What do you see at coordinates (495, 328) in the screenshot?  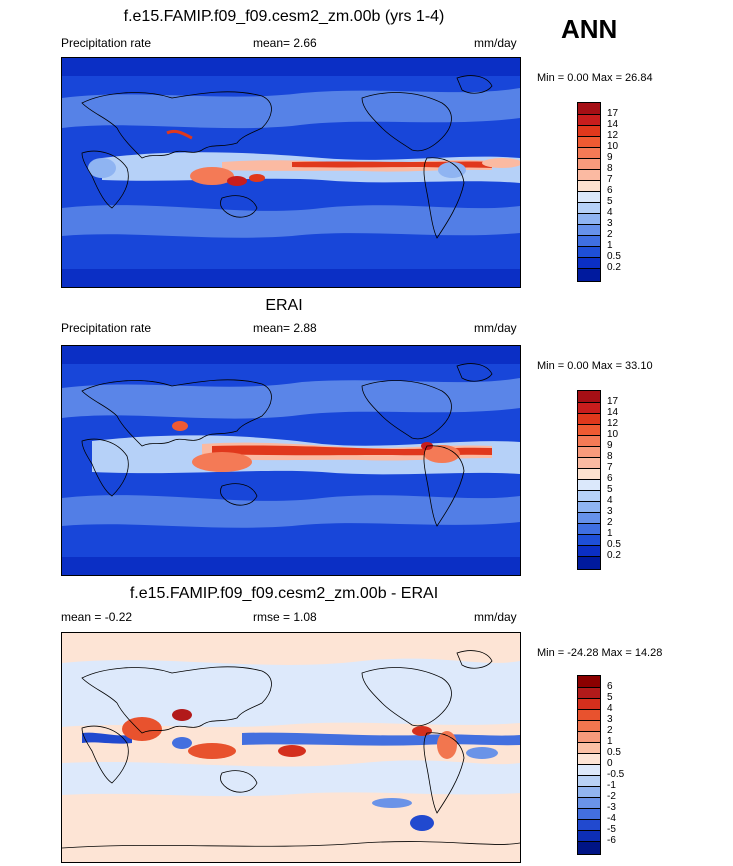 I see `panel2-units: mm/day` at bounding box center [495, 328].